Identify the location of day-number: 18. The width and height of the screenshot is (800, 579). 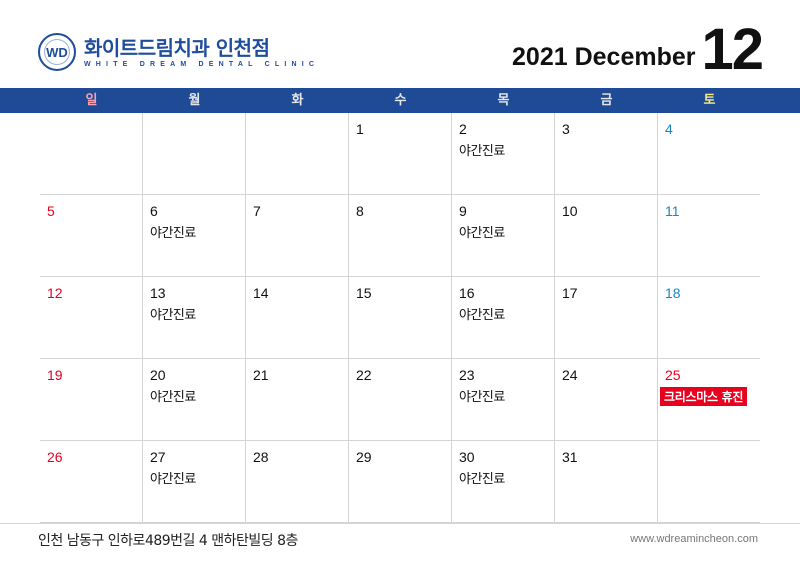
(673, 293).